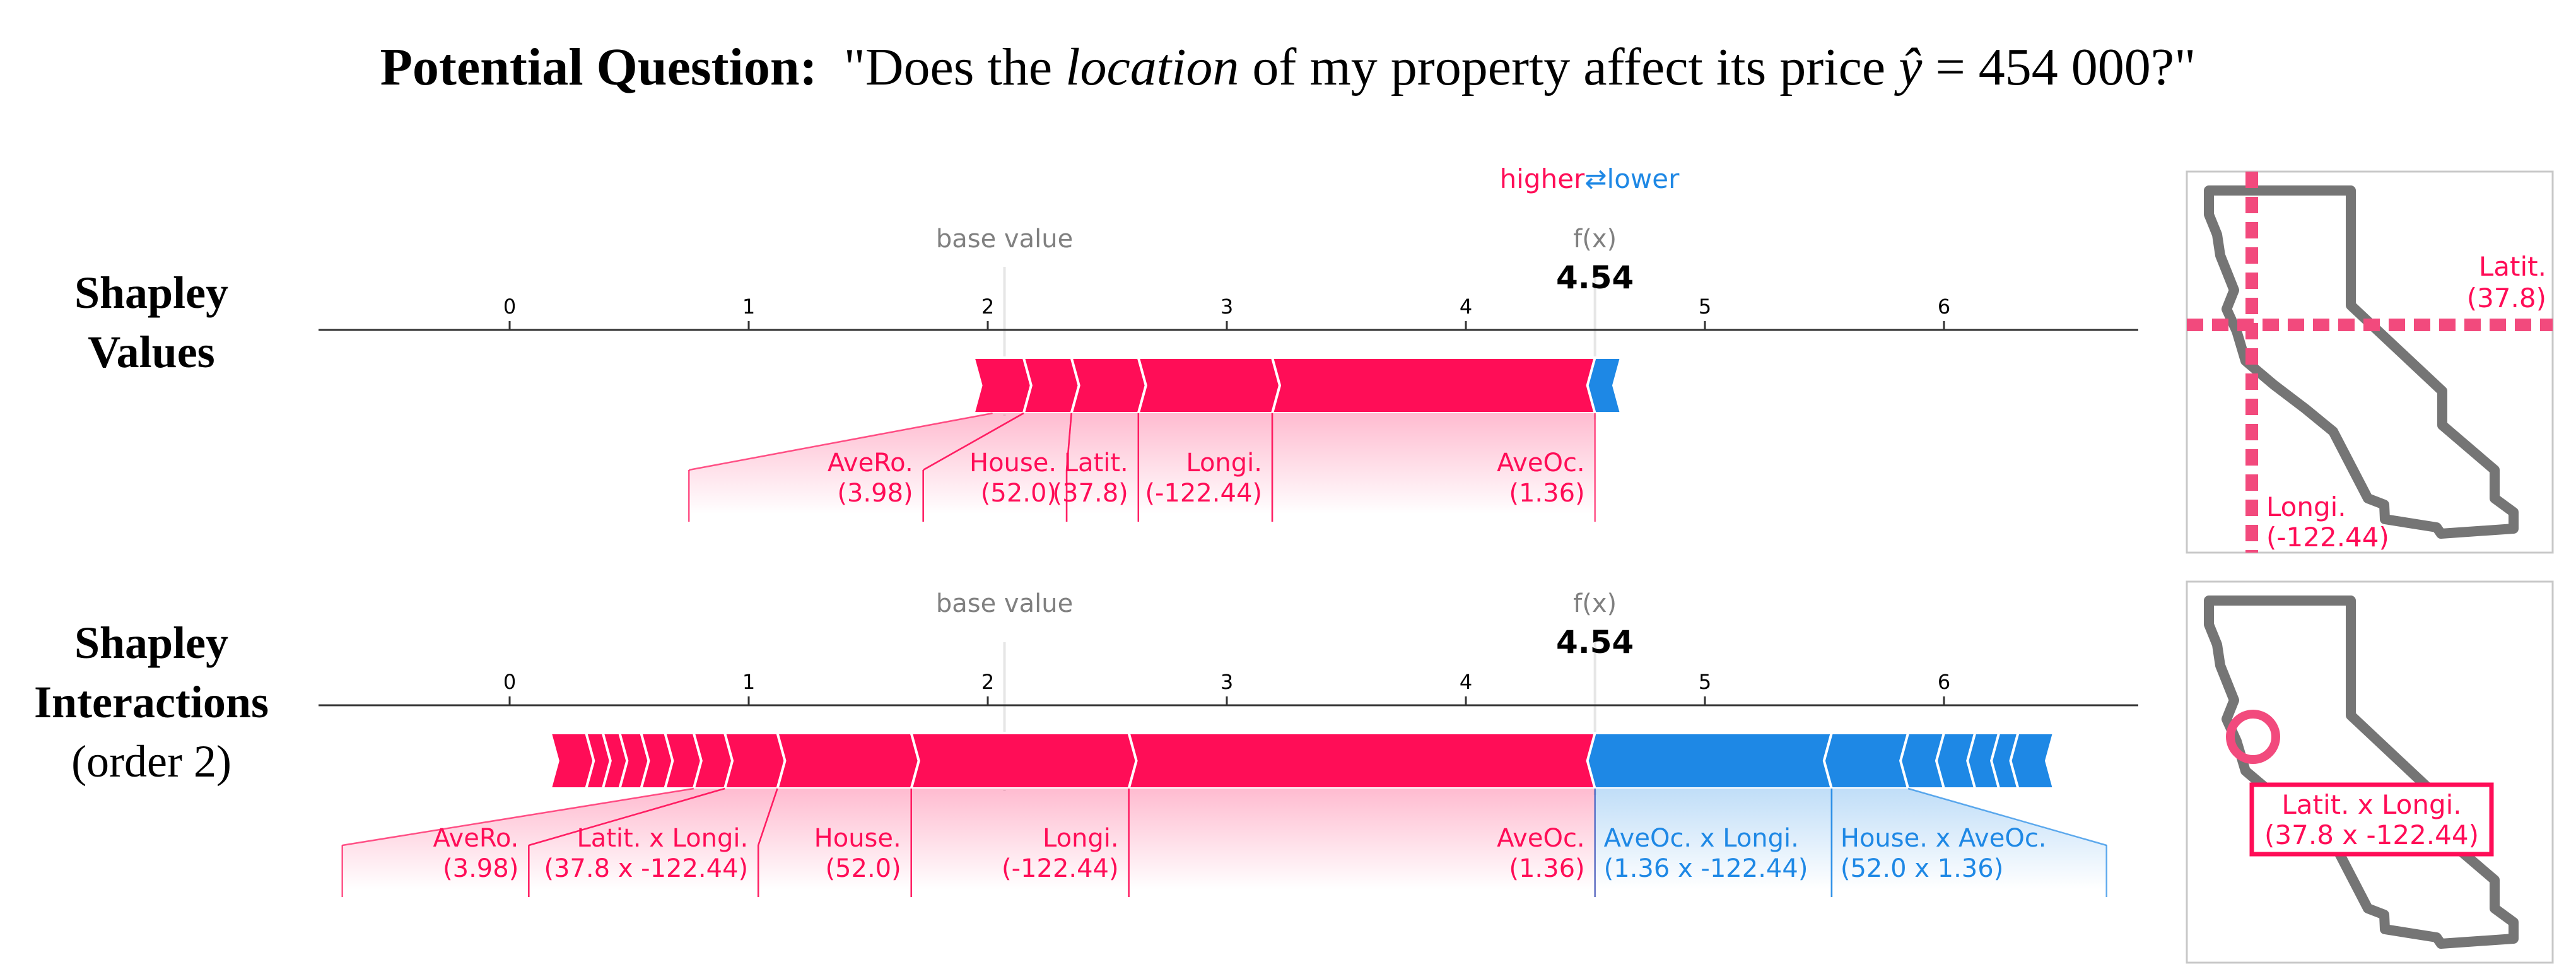 The image size is (2576, 974). Describe the element at coordinates (646, 868) in the screenshot. I see `feature-value: (37.8 x -122.44)` at that location.